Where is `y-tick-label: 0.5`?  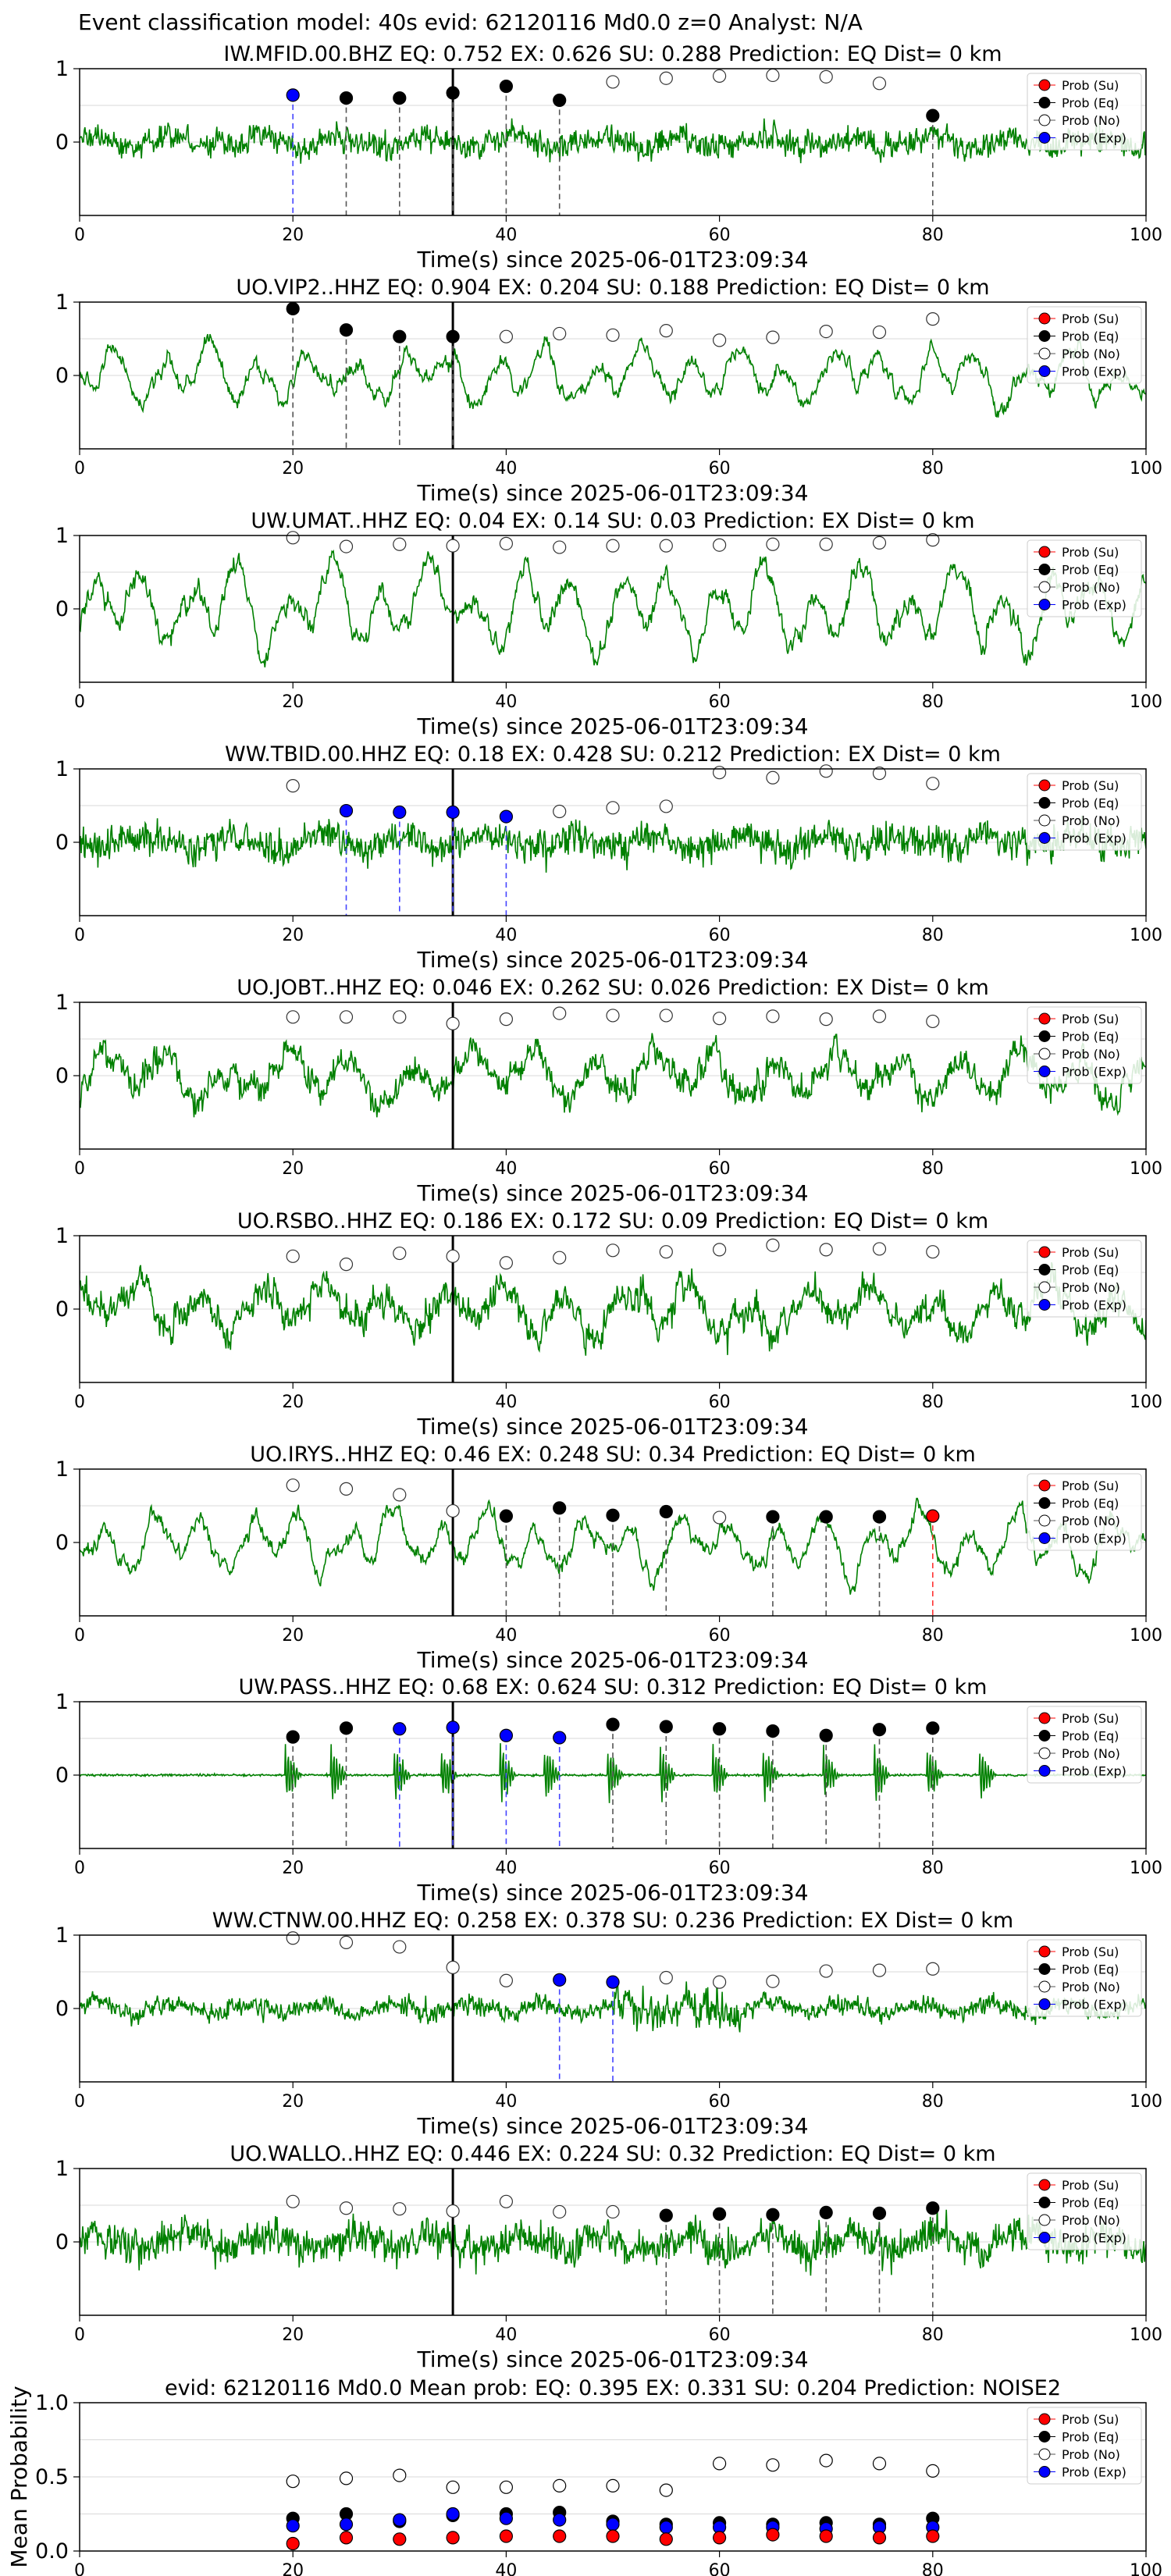
y-tick-label: 0.5 is located at coordinates (52, 2477).